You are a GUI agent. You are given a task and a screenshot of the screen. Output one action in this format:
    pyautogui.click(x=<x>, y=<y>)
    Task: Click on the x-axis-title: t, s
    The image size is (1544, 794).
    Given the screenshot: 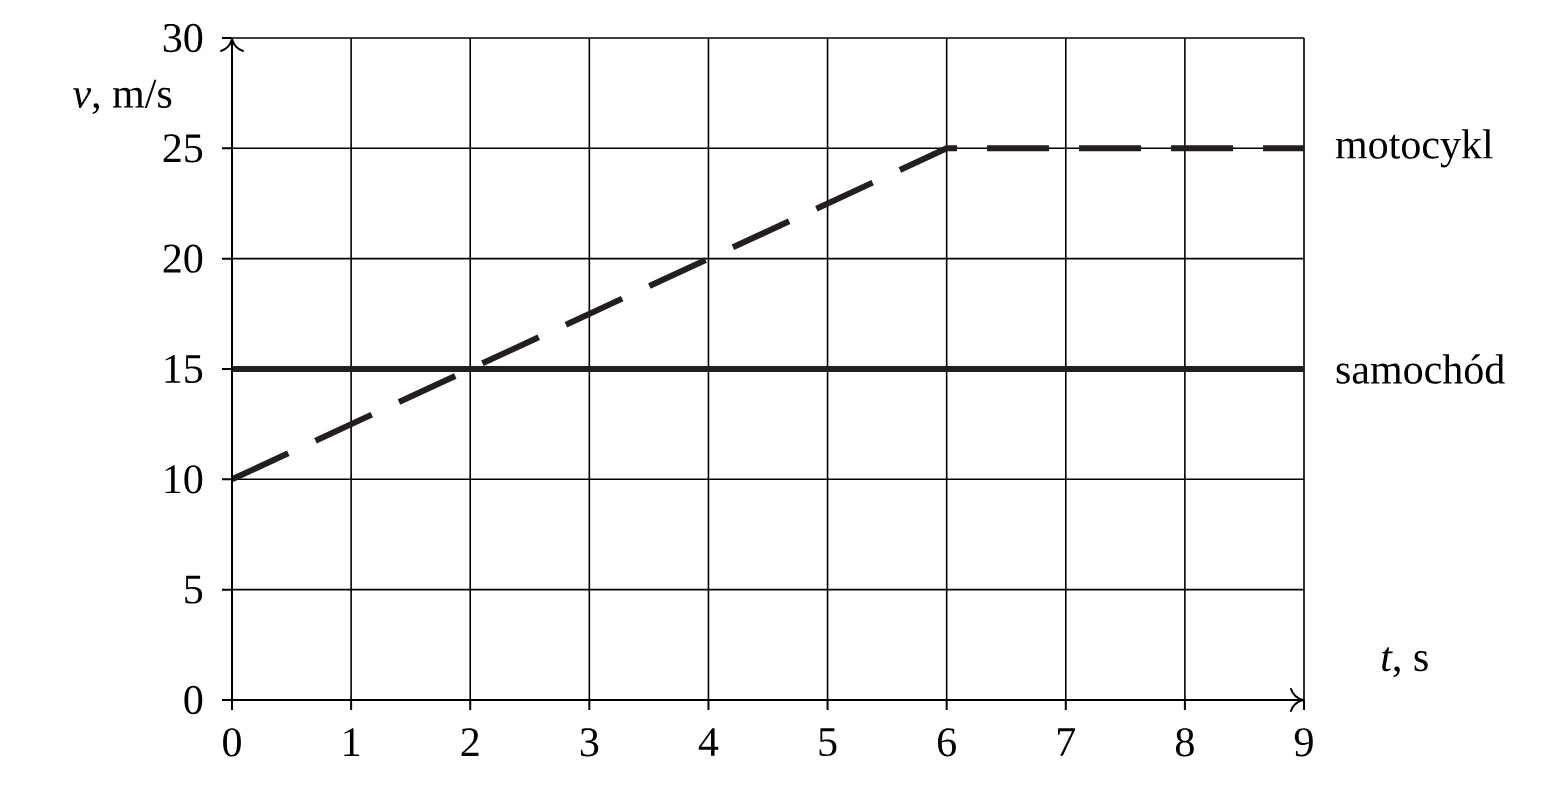 What is the action you would take?
    pyautogui.click(x=1405, y=662)
    